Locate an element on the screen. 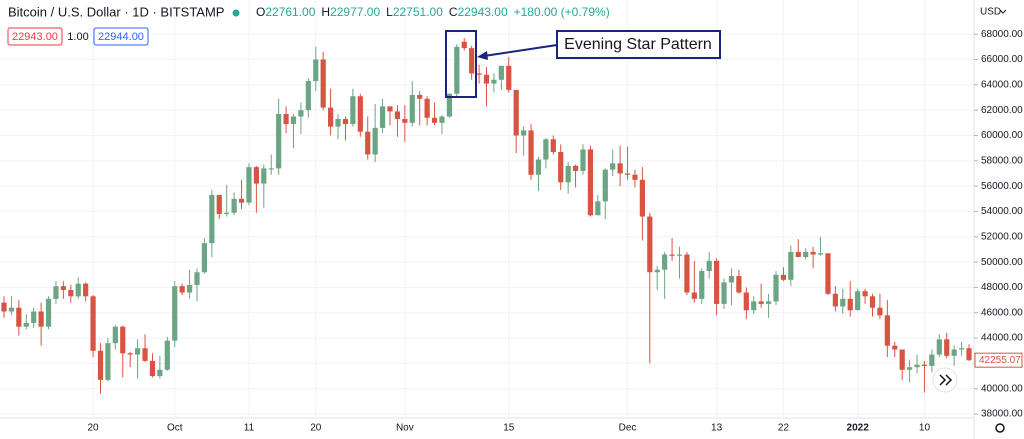 The width and height of the screenshot is (1024, 439). y-tick-label: 50000.00 is located at coordinates (1002, 262).